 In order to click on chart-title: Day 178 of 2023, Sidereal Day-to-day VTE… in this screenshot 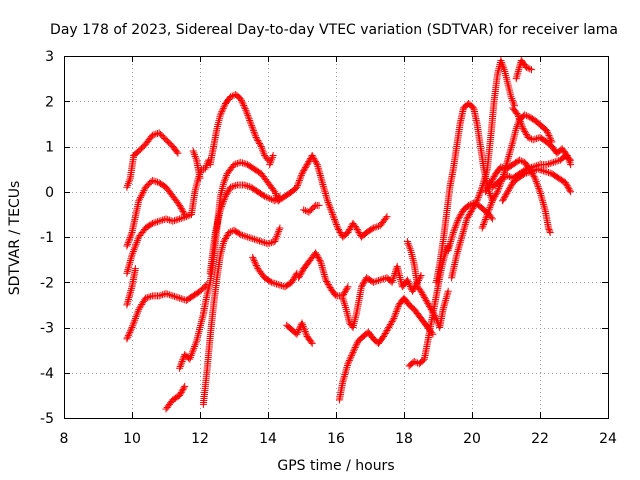, I will do `click(334, 30)`.